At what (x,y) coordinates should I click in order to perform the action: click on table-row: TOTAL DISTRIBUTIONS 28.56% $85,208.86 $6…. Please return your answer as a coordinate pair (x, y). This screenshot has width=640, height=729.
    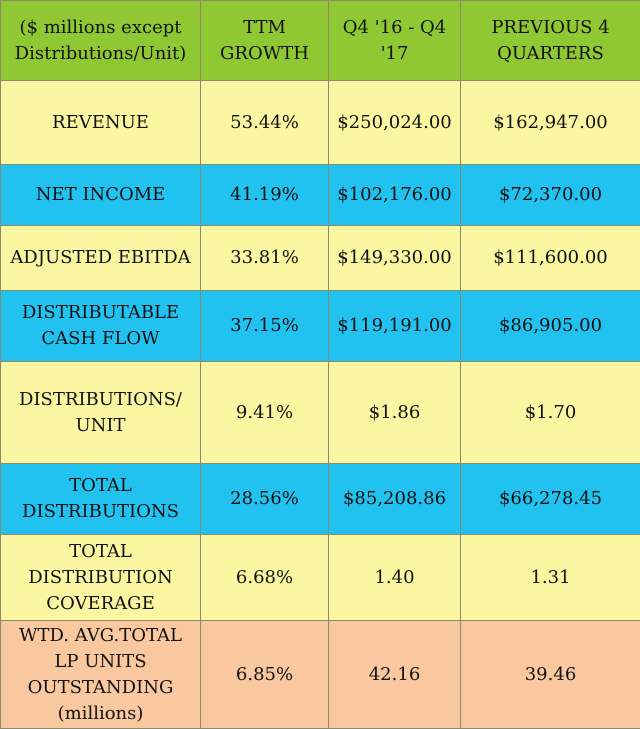
    Looking at the image, I should click on (320, 499).